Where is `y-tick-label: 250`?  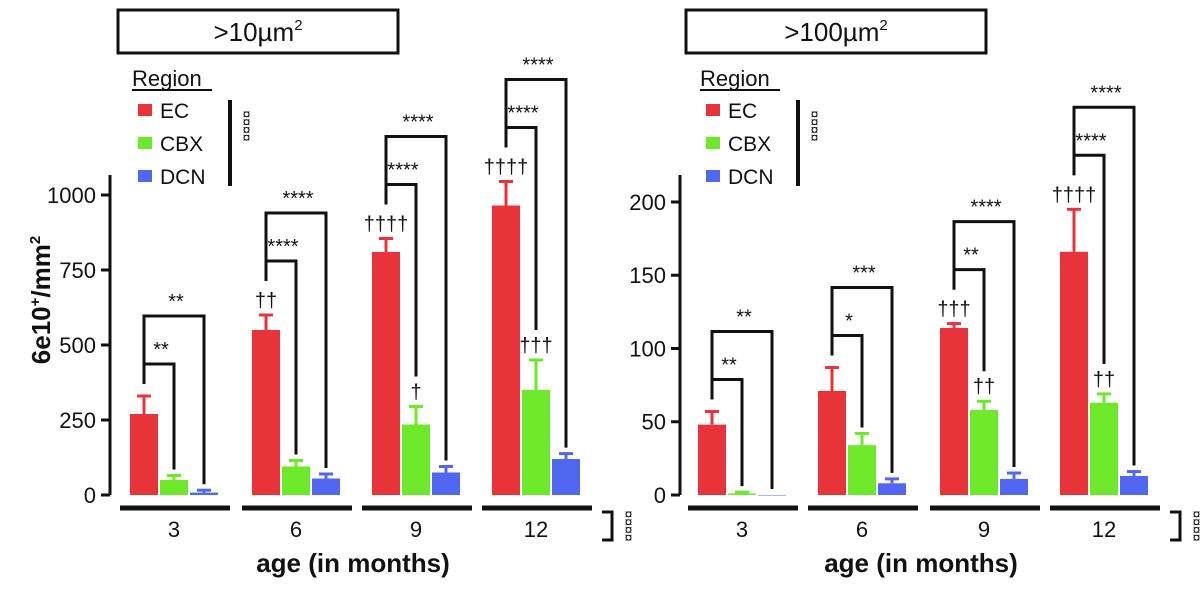 y-tick-label: 250 is located at coordinates (77, 420).